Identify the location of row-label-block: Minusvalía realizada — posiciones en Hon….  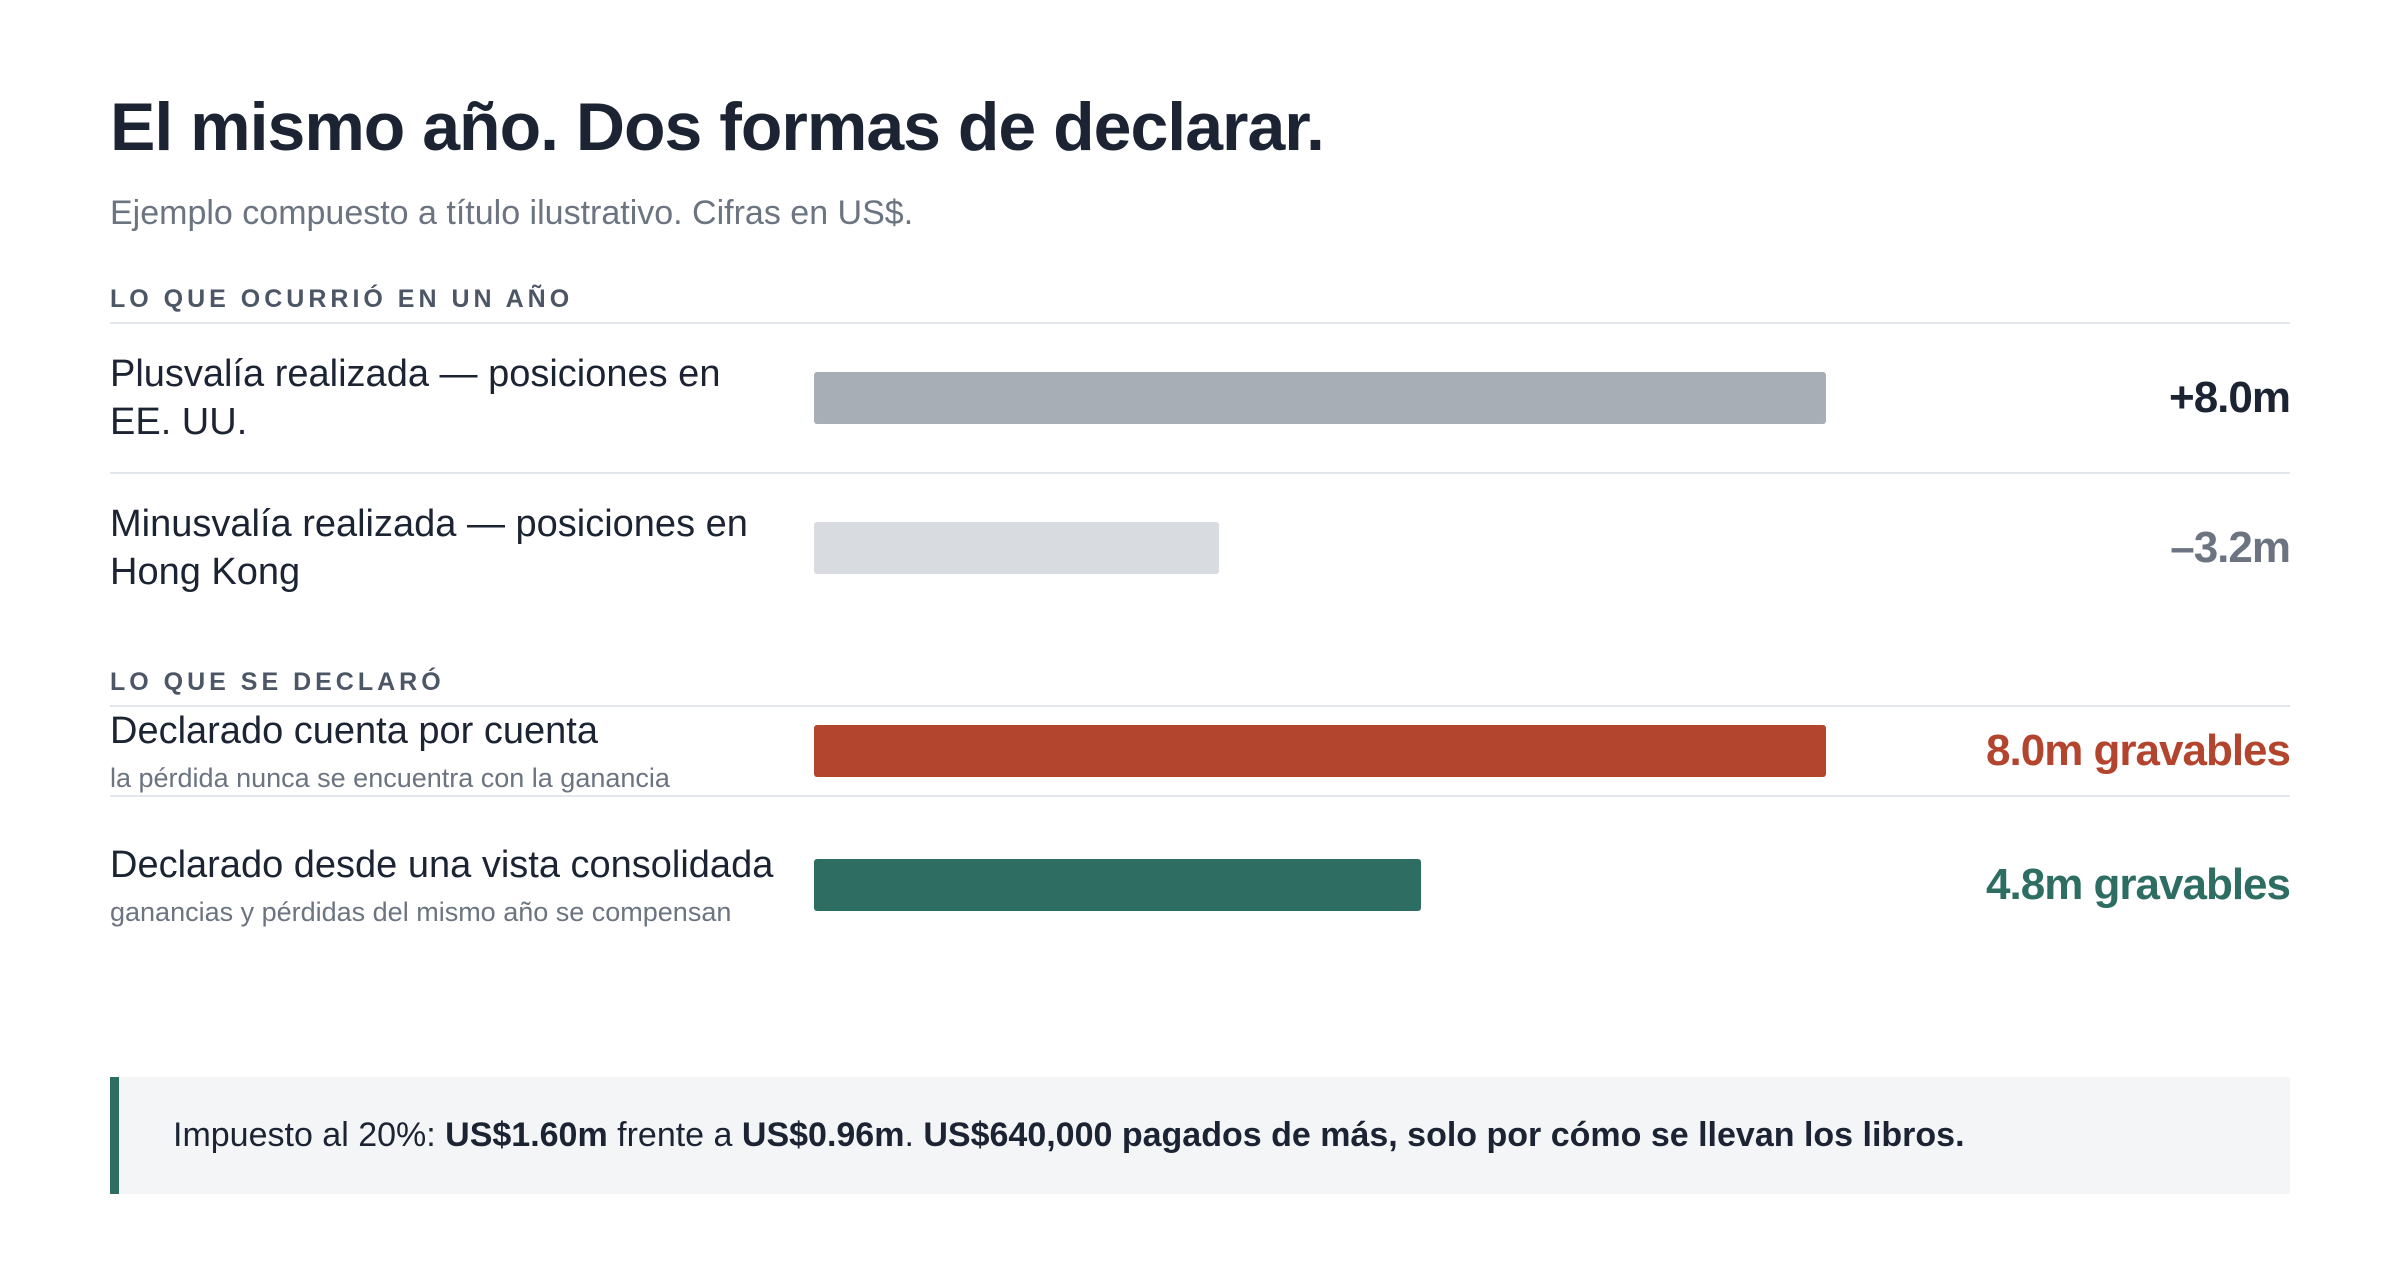
(462, 548).